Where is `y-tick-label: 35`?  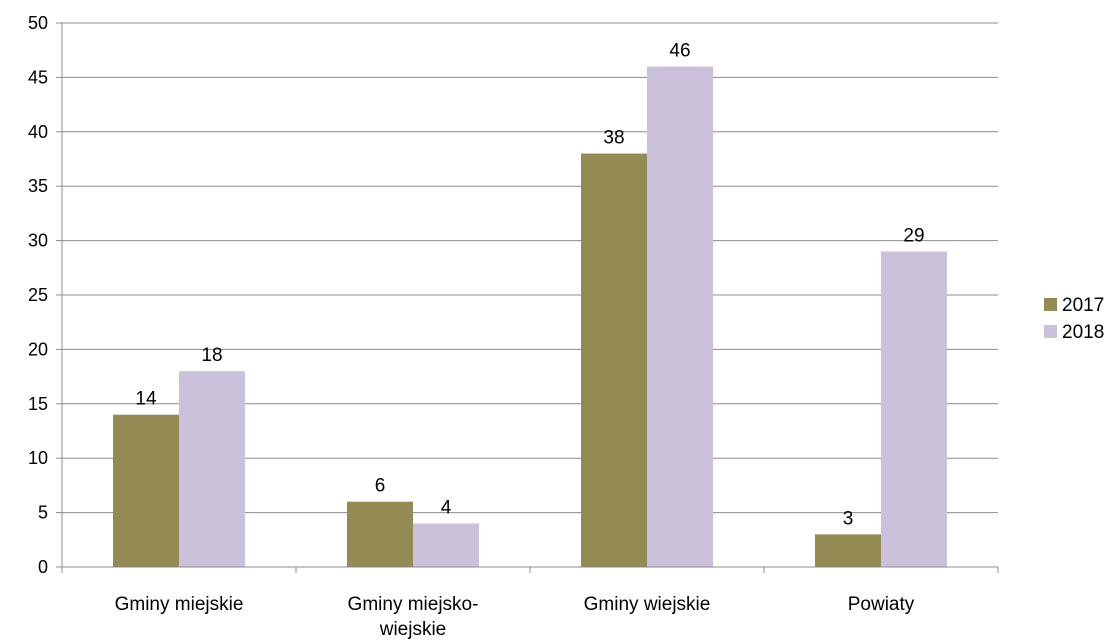 y-tick-label: 35 is located at coordinates (38, 186).